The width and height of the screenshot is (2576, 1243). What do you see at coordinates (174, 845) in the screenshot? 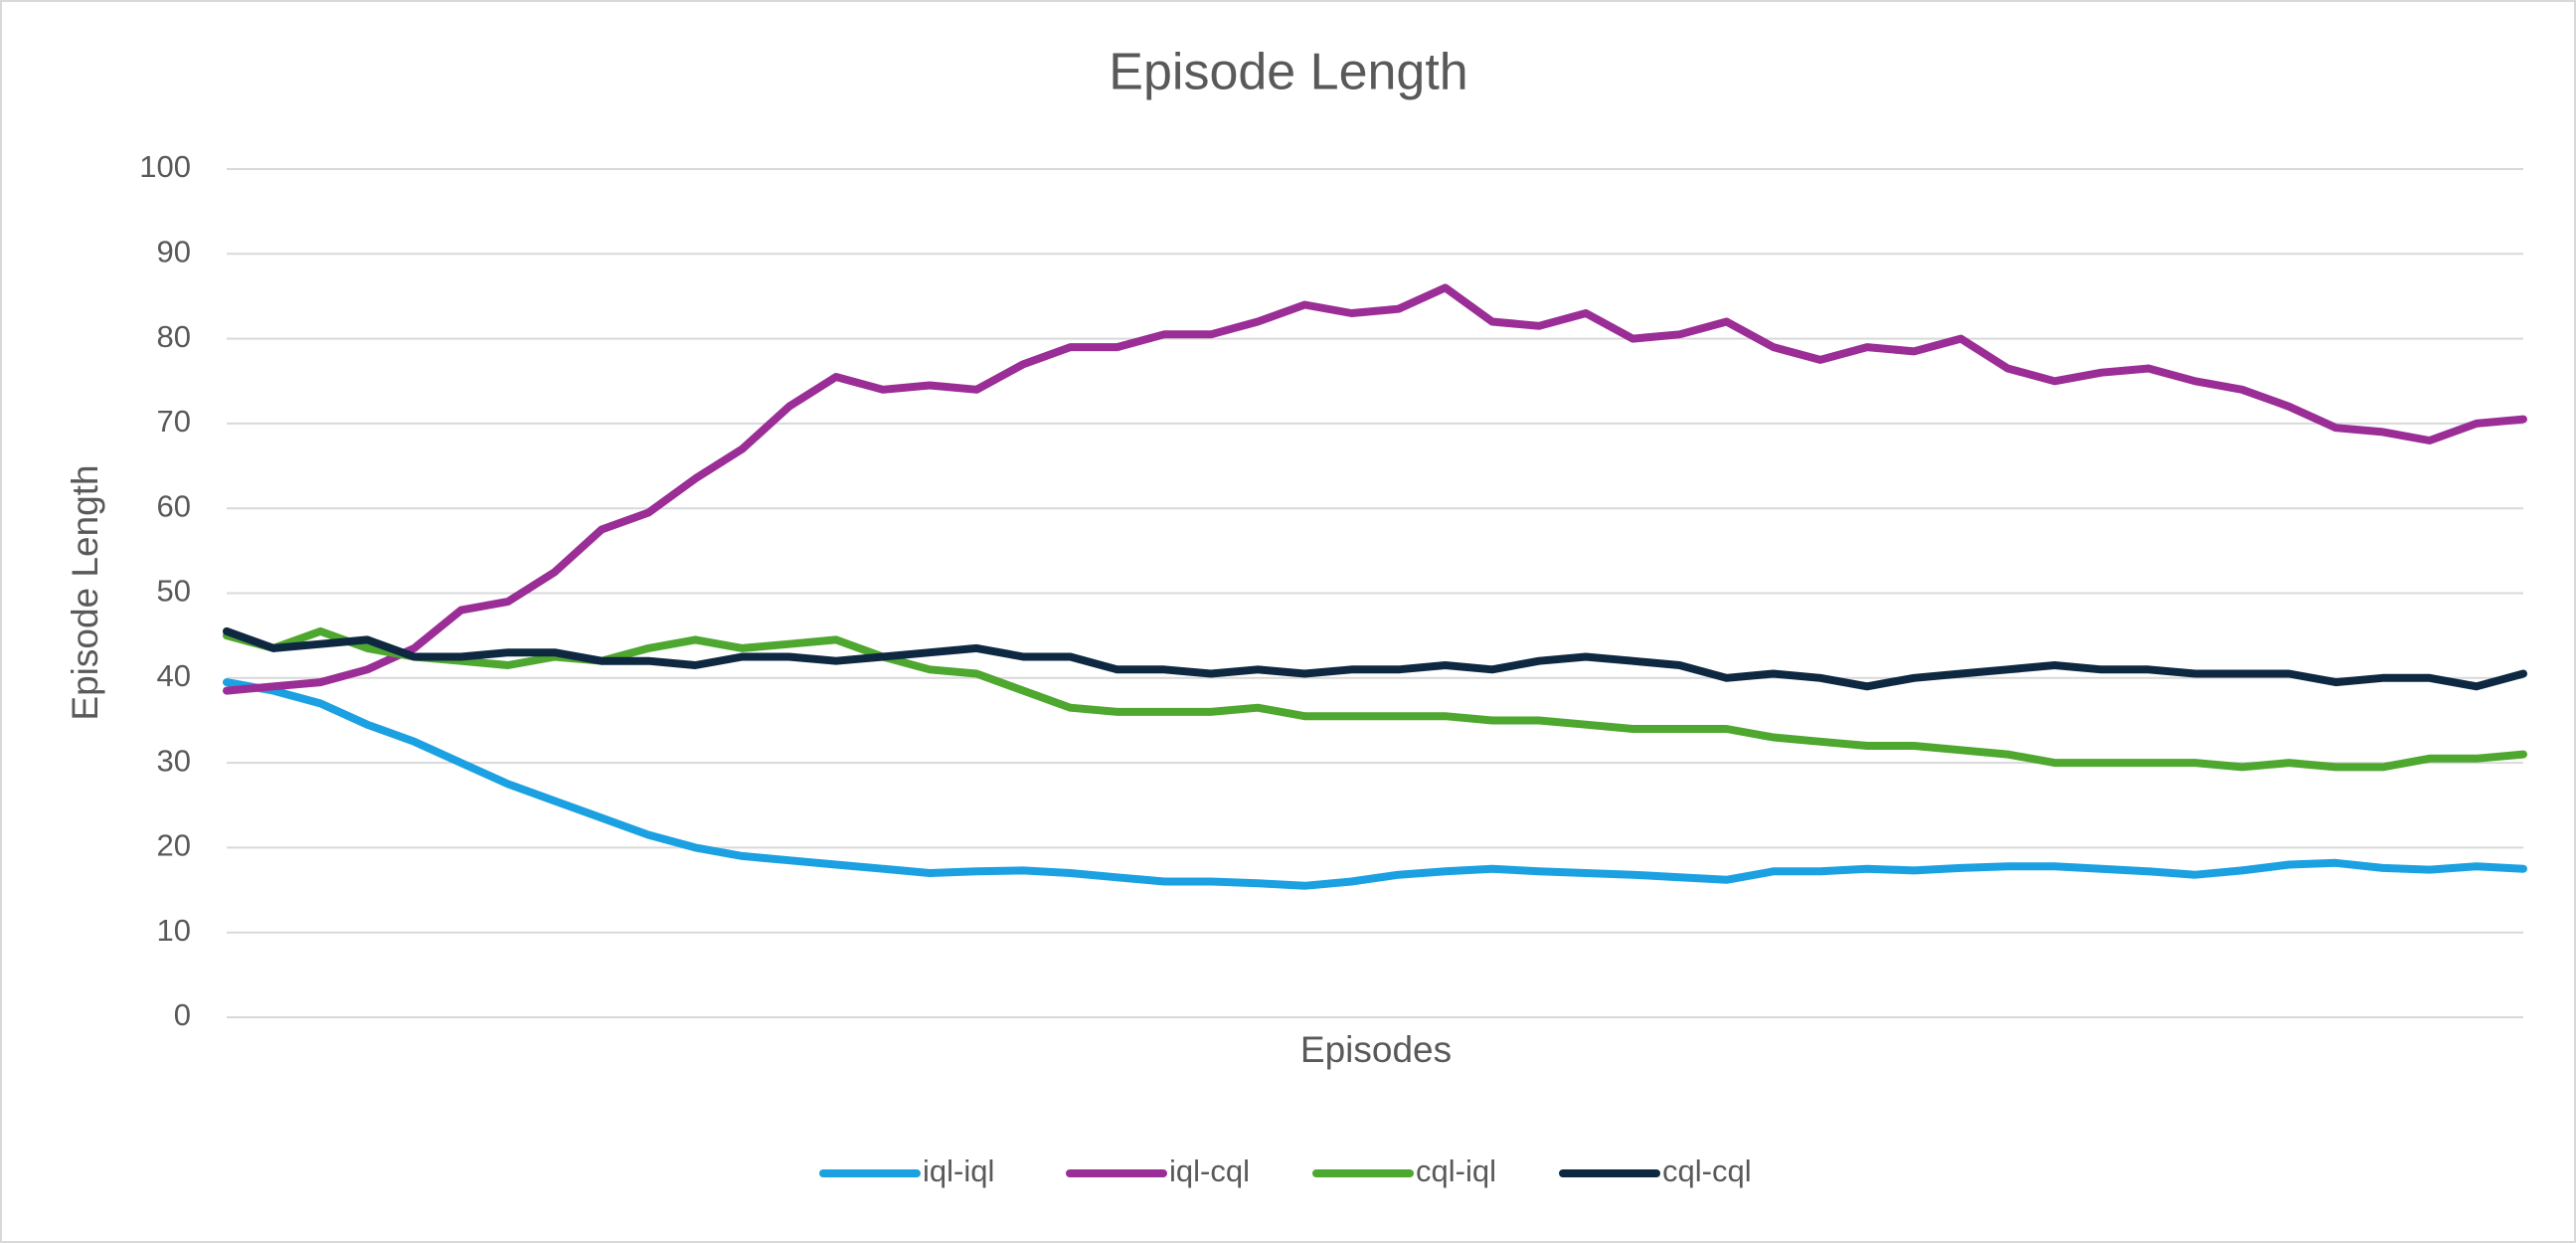
I see `y-tick-label: 20` at bounding box center [174, 845].